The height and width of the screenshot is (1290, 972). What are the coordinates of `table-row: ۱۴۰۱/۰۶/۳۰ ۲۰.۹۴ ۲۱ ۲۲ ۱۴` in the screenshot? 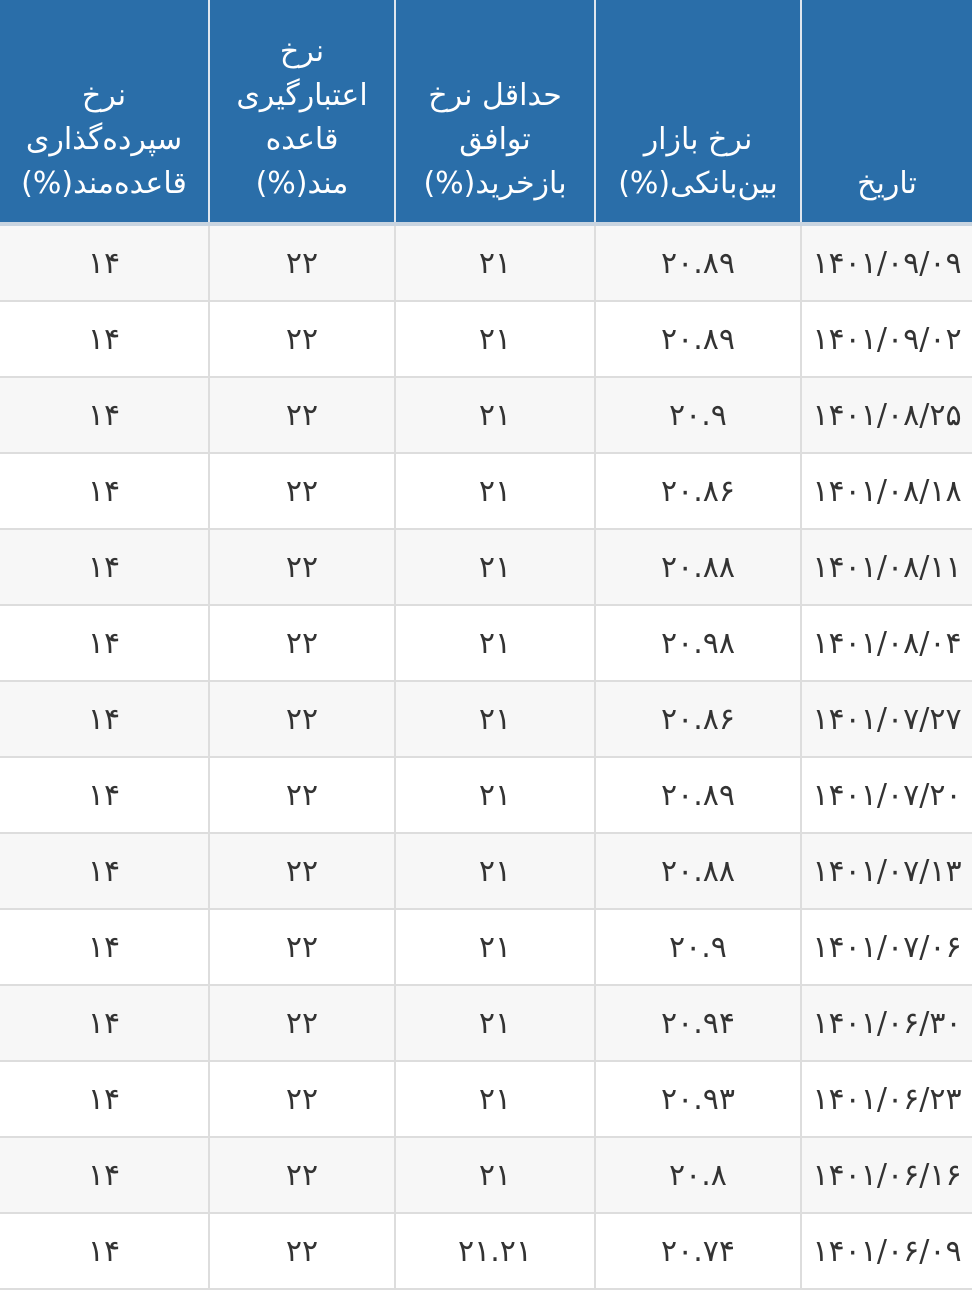 It's located at (486, 1023).